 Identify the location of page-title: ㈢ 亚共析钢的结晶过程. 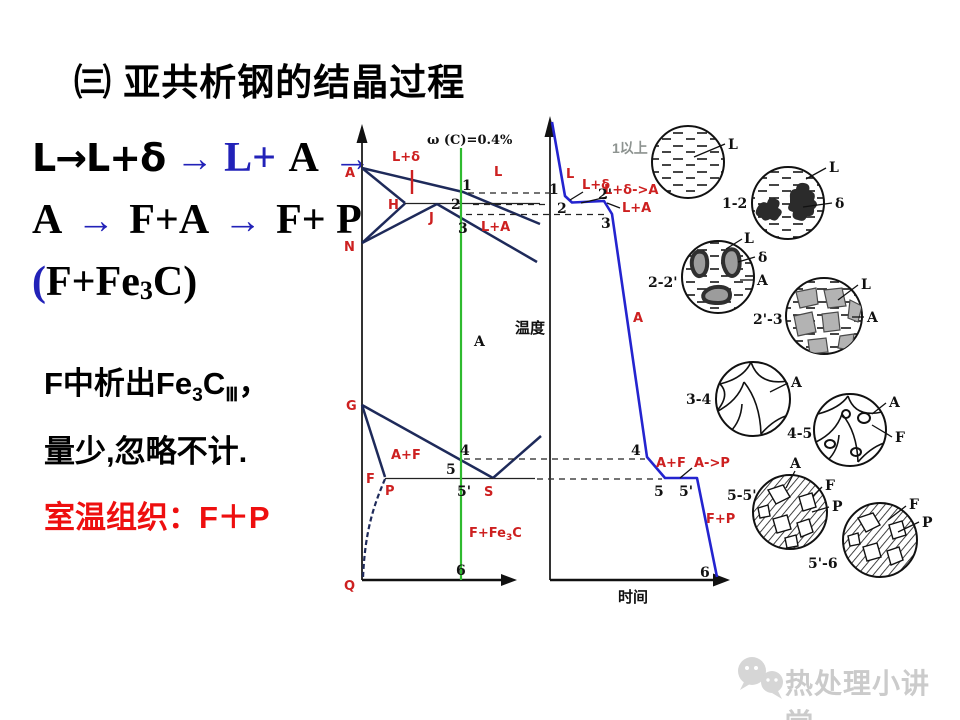
(270, 82).